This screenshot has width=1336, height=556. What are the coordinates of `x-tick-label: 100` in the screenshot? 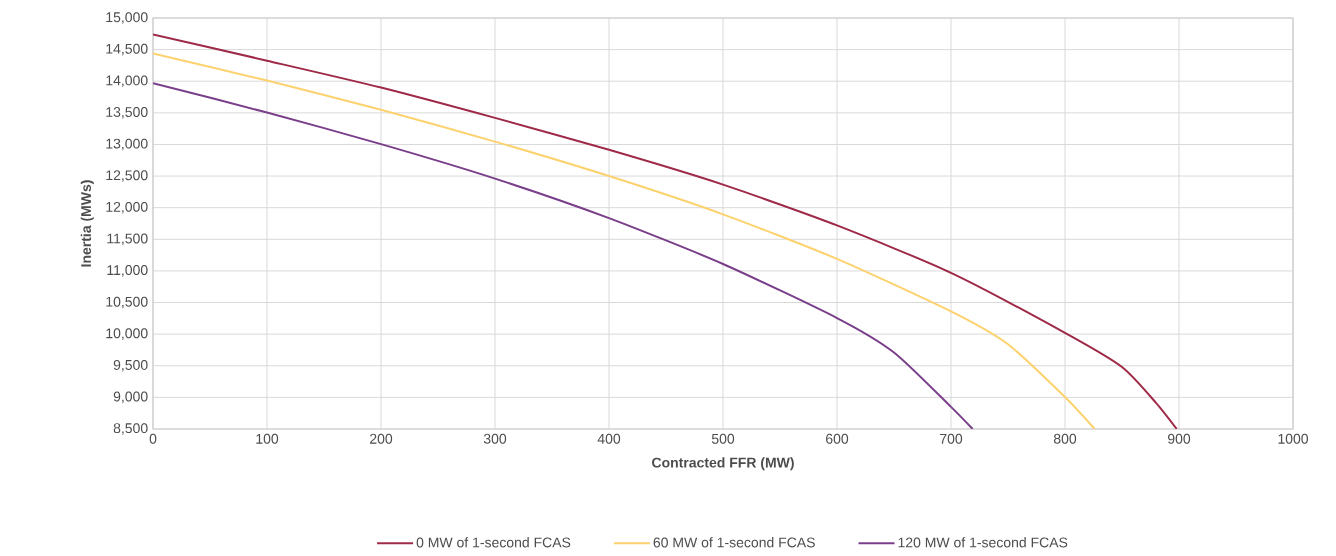 It's located at (267, 438).